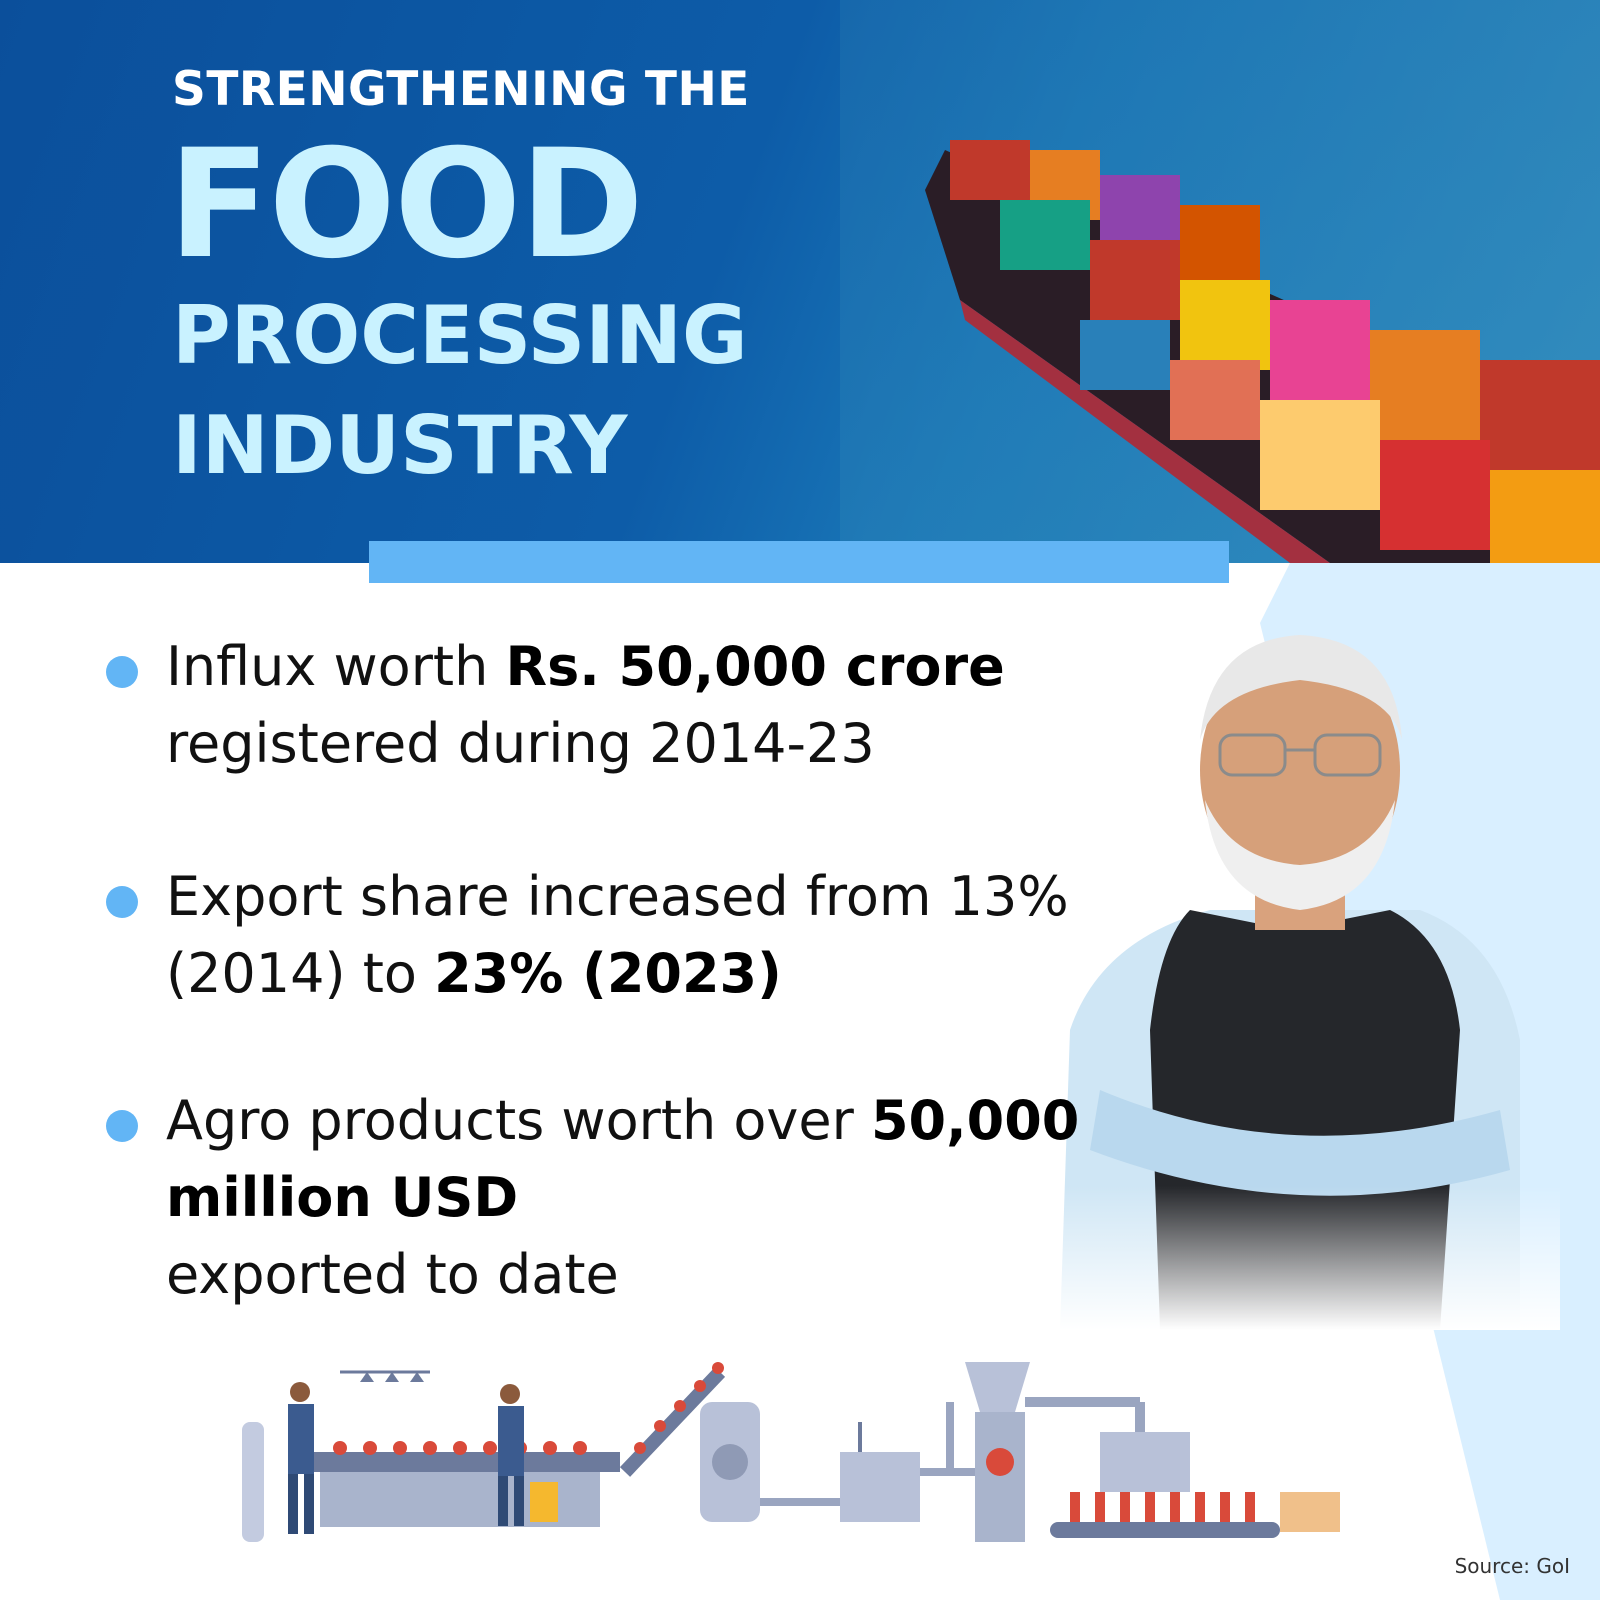 The height and width of the screenshot is (1600, 1600). Describe the element at coordinates (460, 335) in the screenshot. I see `title-line-processing: PROCESSING` at that location.